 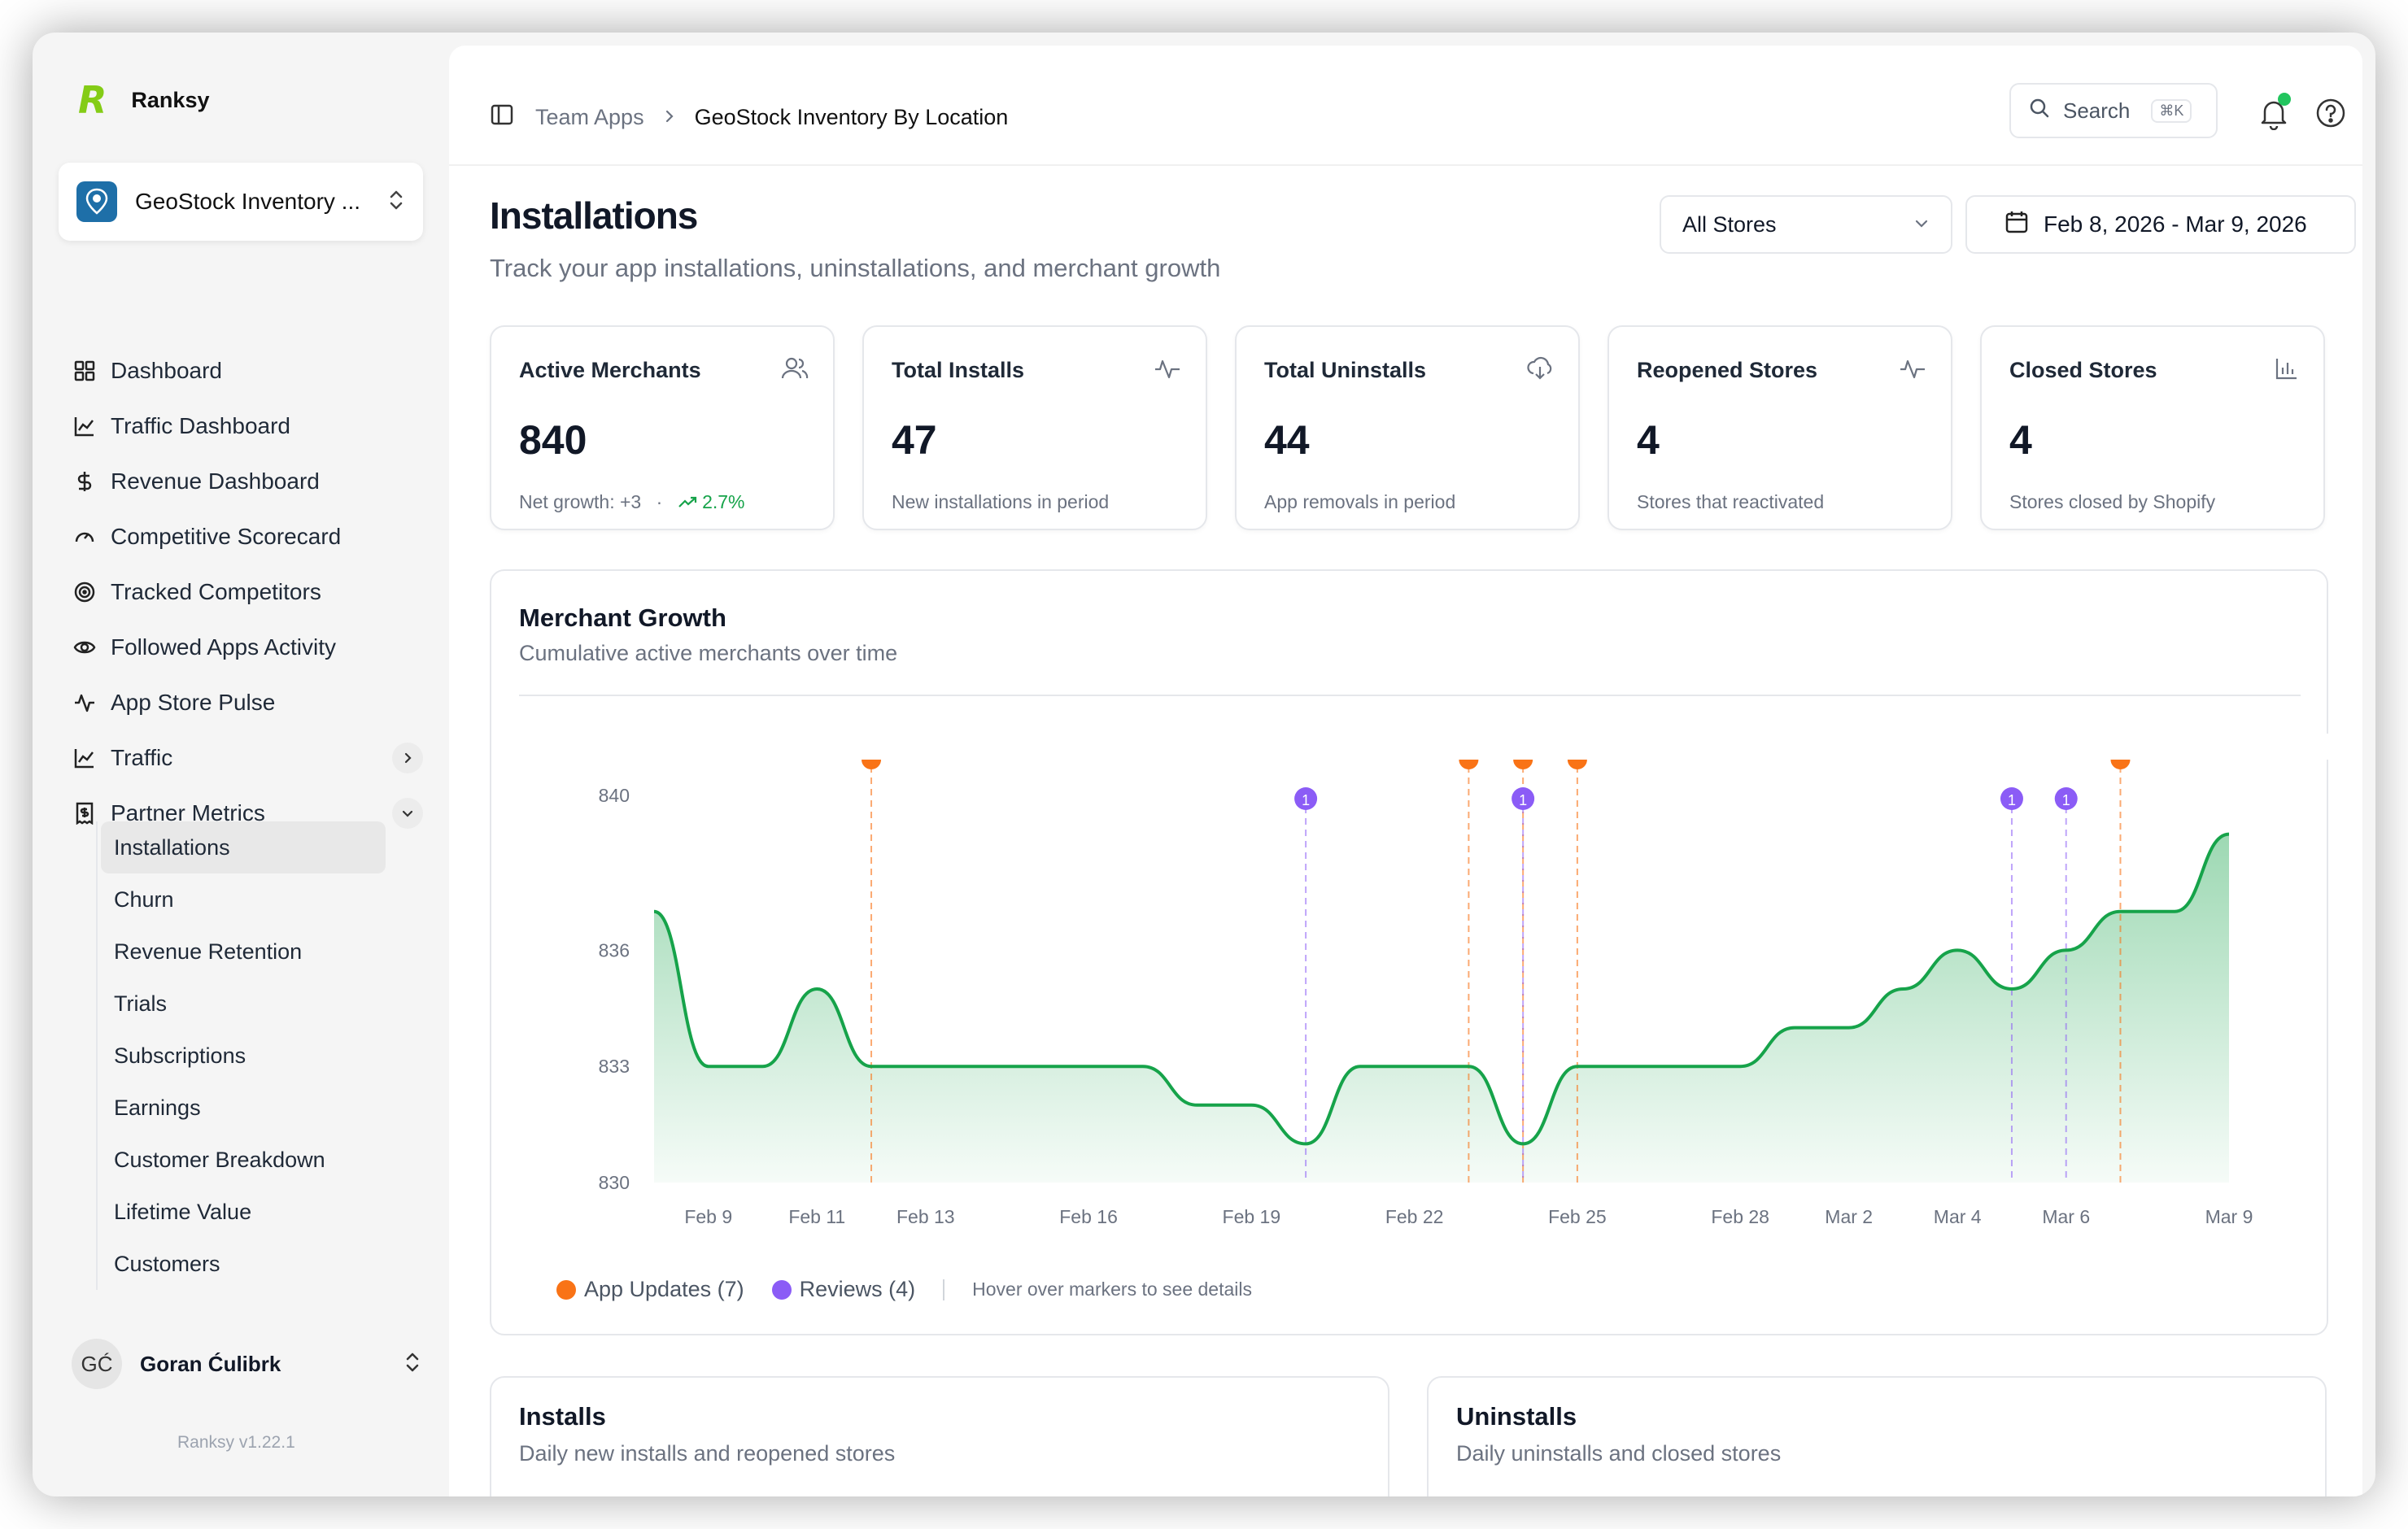 I want to click on uninstalls-subtitle: Daily uninstalls and closed stores, so click(x=1619, y=1453).